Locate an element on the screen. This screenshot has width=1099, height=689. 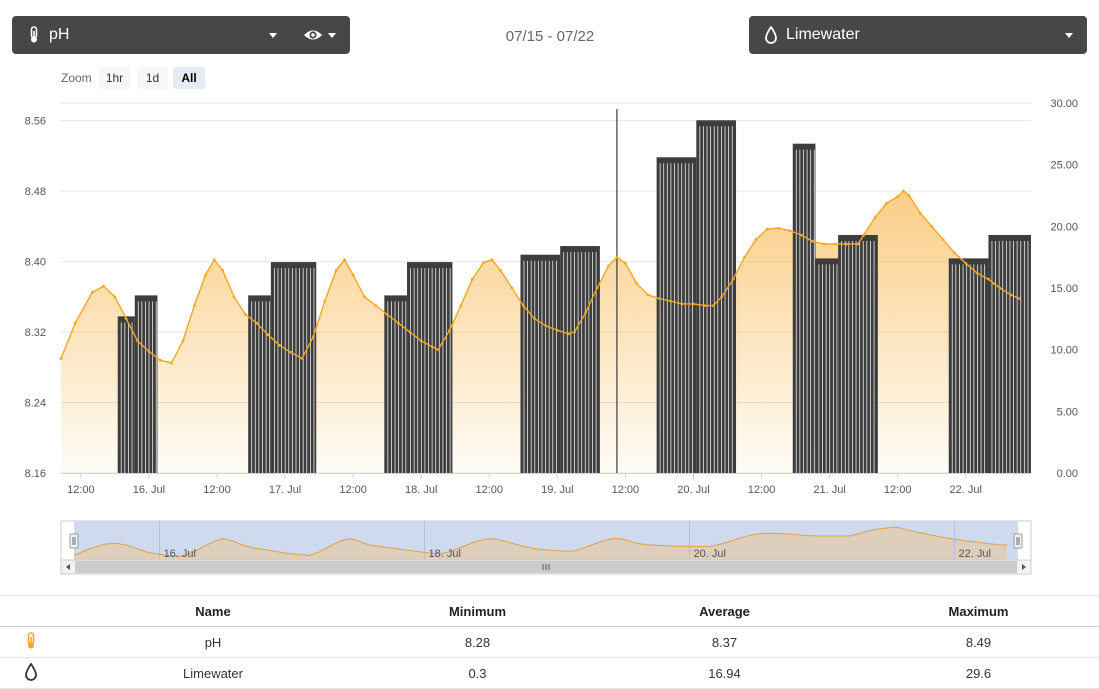
zoom-1d-button: 1d is located at coordinates (152, 78).